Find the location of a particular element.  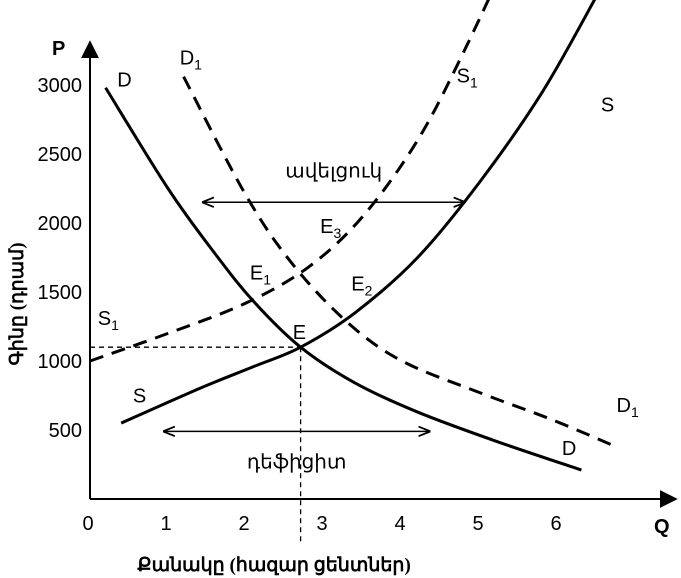

x-axis-title: Քանակը (հազար ցենտներ) is located at coordinates (274, 565).